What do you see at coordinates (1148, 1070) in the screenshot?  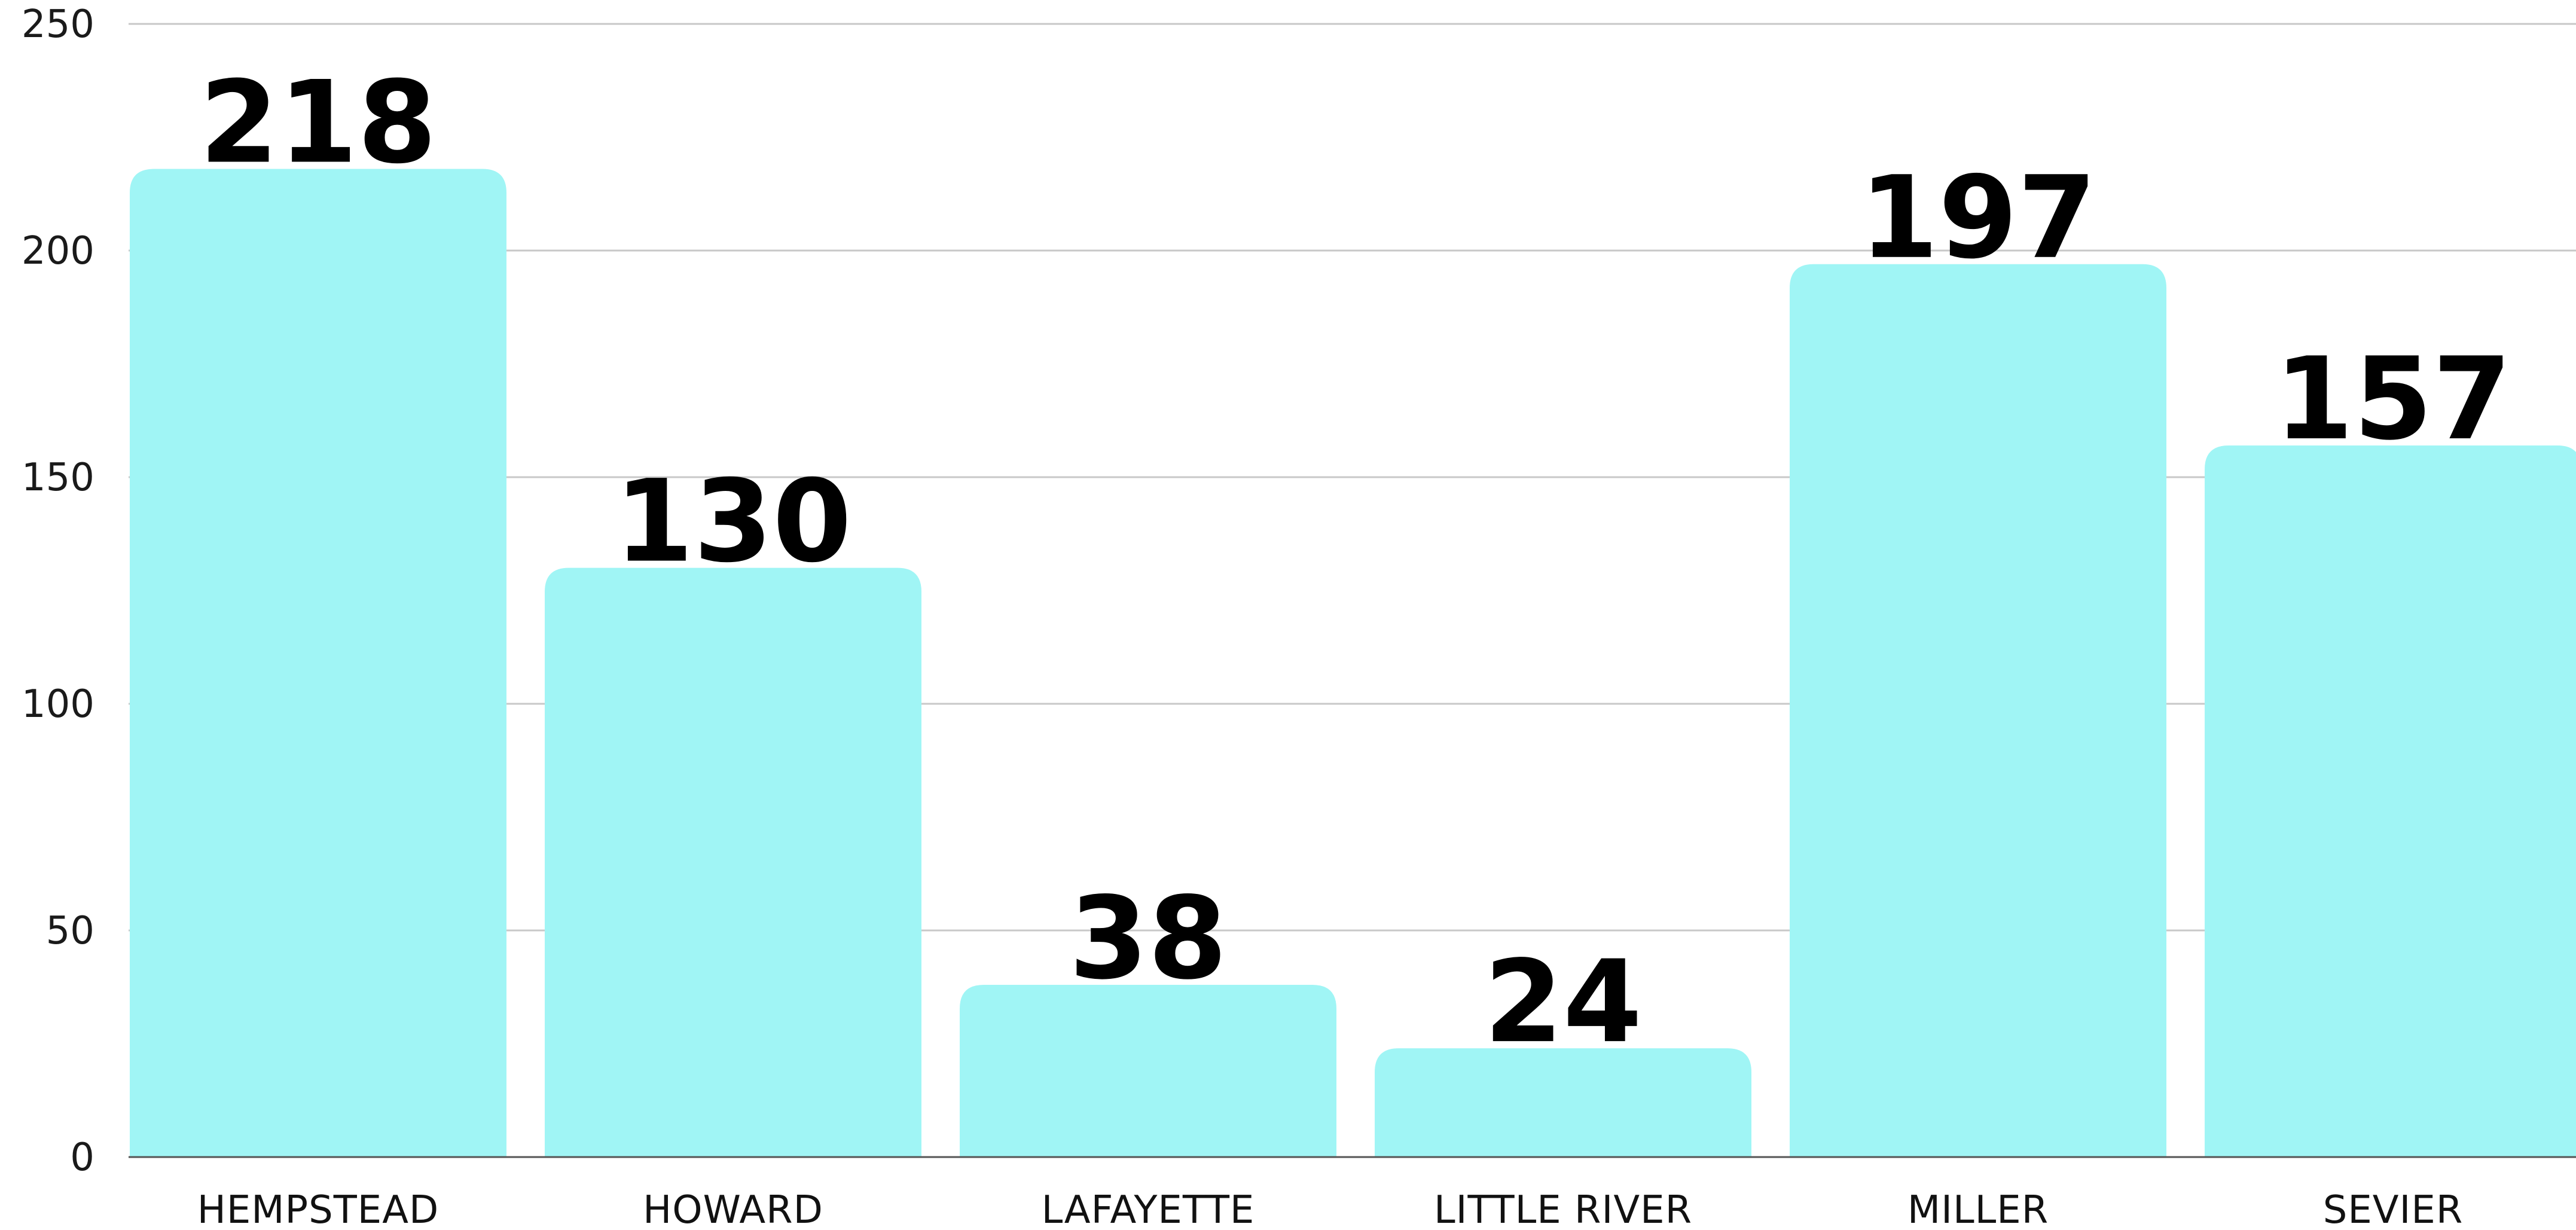 I see `bar-lafayette` at bounding box center [1148, 1070].